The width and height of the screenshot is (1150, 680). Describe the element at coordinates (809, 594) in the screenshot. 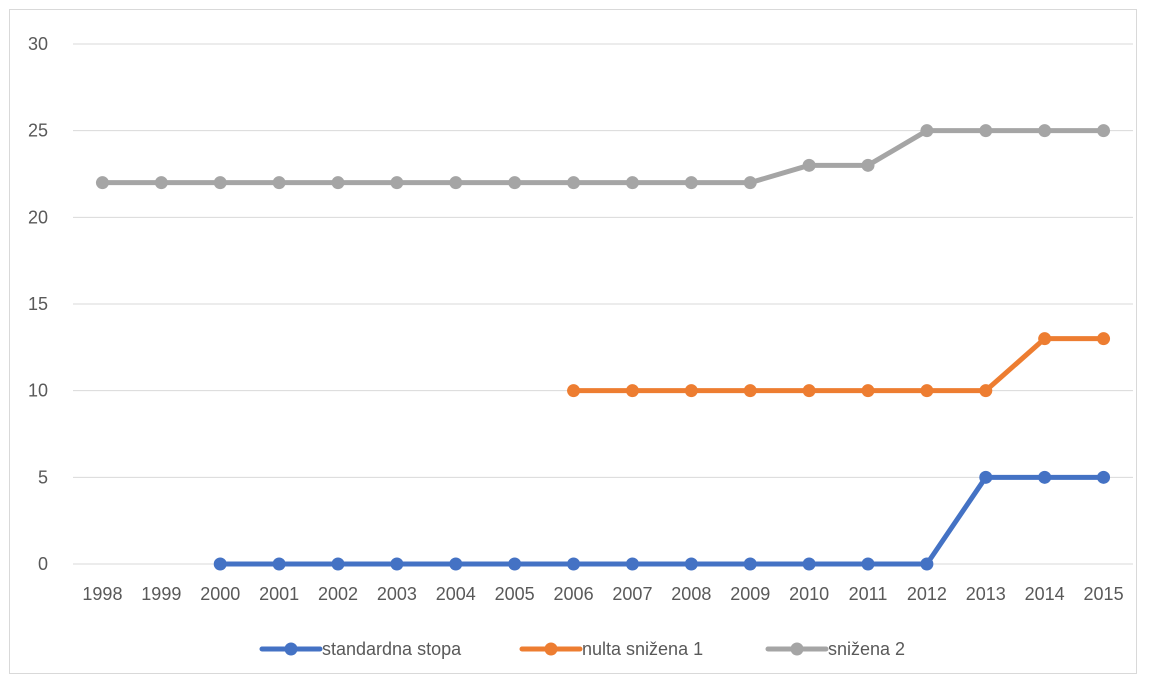

I see `x-tick-label: 2010` at that location.